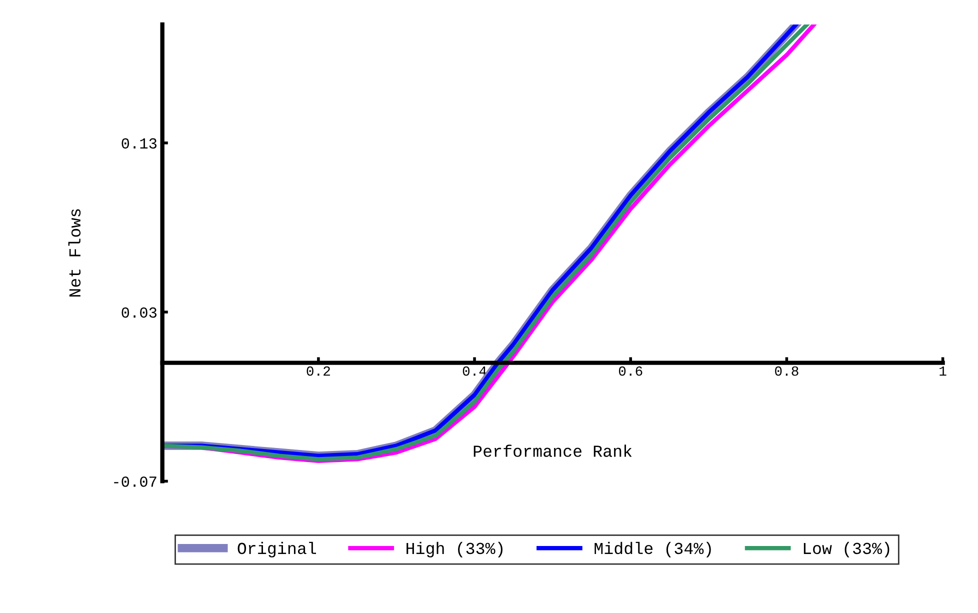 This screenshot has width=978, height=613. Describe the element at coordinates (943, 371) in the screenshot. I see `x-tick-label: 1` at that location.